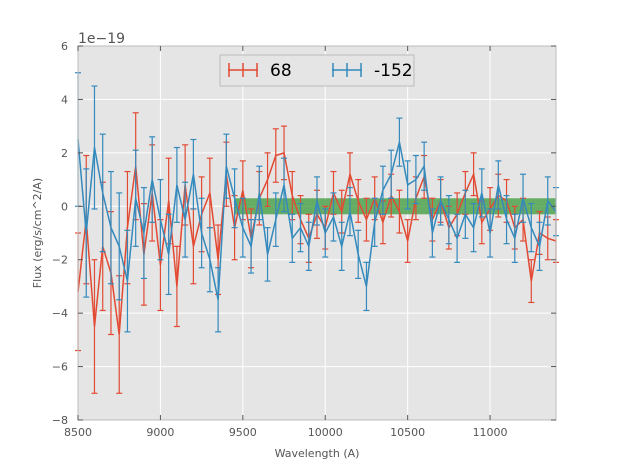  Describe the element at coordinates (37, 233) in the screenshot. I see `y-axis-label: Flux (erg/s/cm^2/A)` at that location.